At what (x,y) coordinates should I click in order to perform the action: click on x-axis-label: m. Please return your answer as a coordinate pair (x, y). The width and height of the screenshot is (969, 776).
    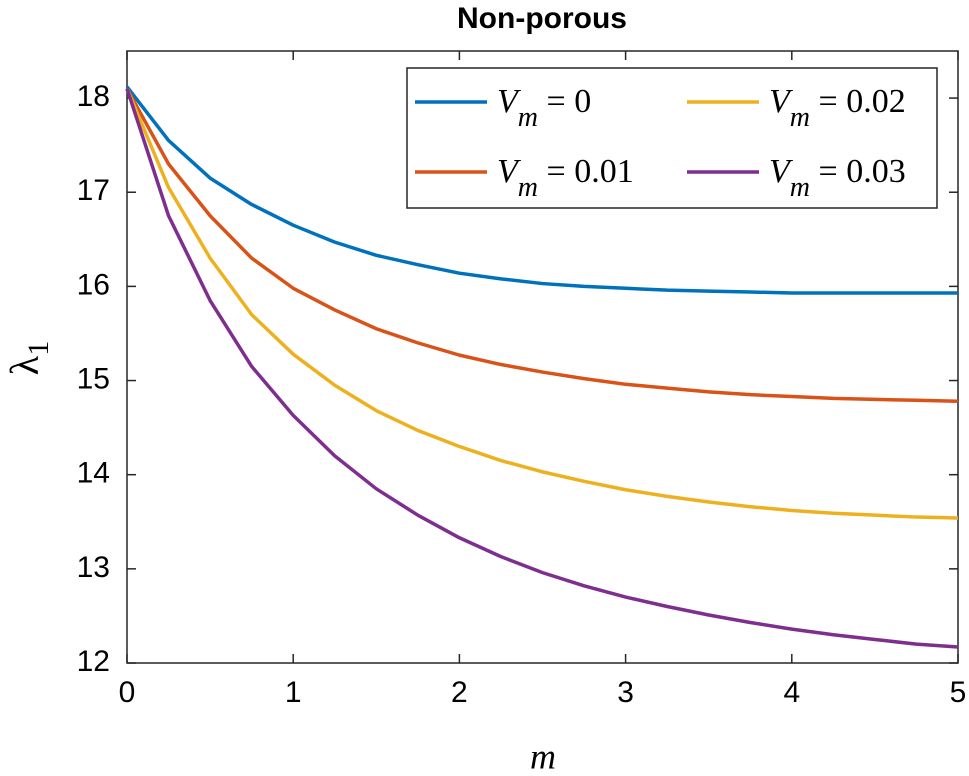
    Looking at the image, I should click on (543, 756).